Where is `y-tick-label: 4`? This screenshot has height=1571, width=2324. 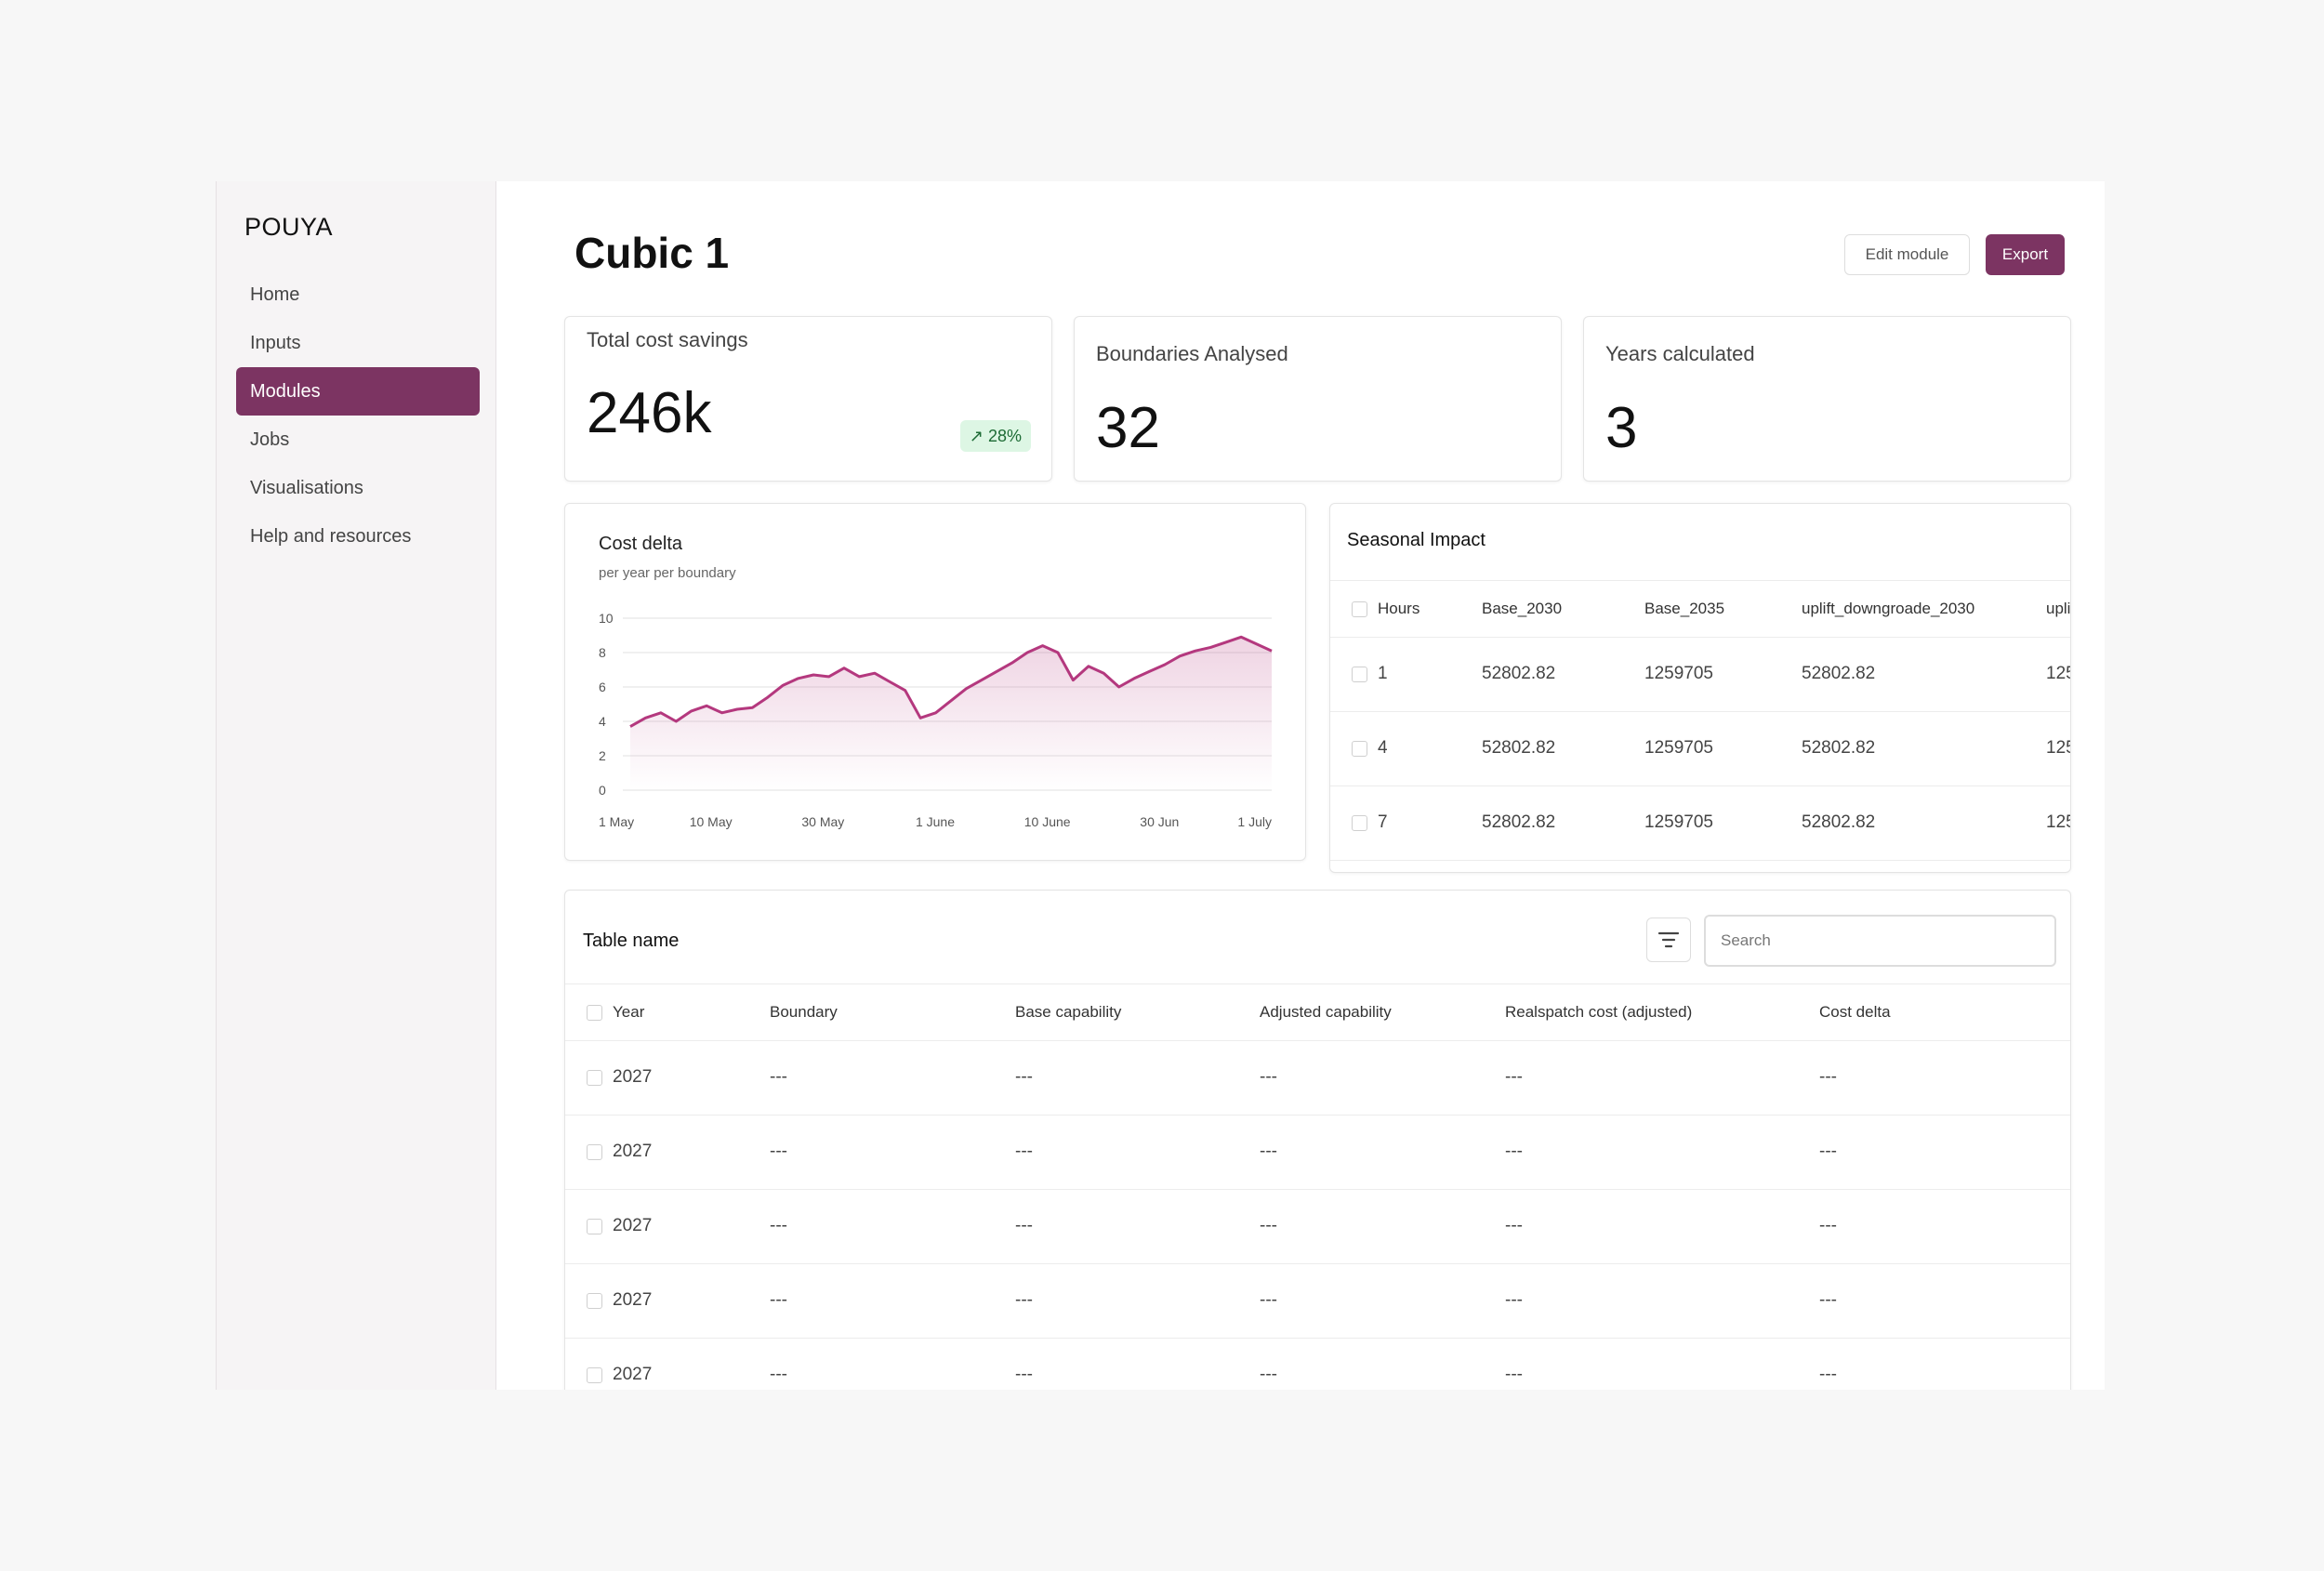
y-tick-label: 4 is located at coordinates (602, 721).